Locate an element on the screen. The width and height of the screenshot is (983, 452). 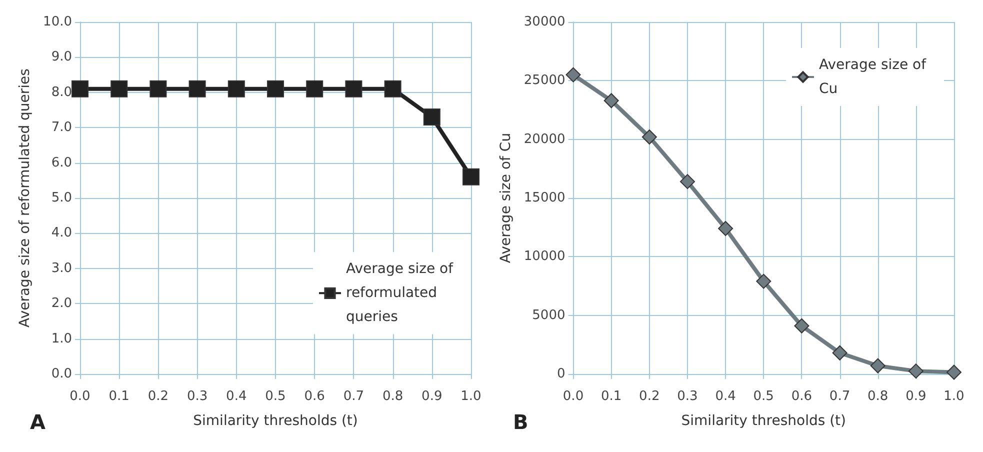
y-tick-label: 10000 is located at coordinates (545, 256).